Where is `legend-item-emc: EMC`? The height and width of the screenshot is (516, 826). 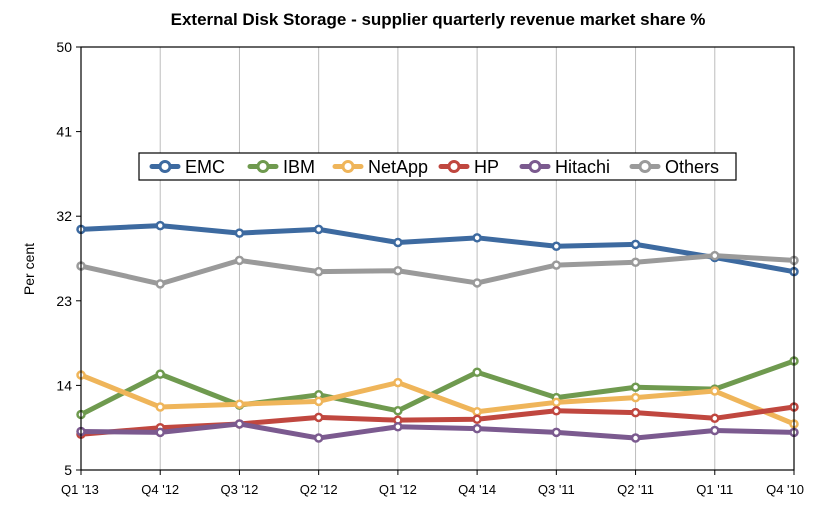 legend-item-emc: EMC is located at coordinates (187, 167).